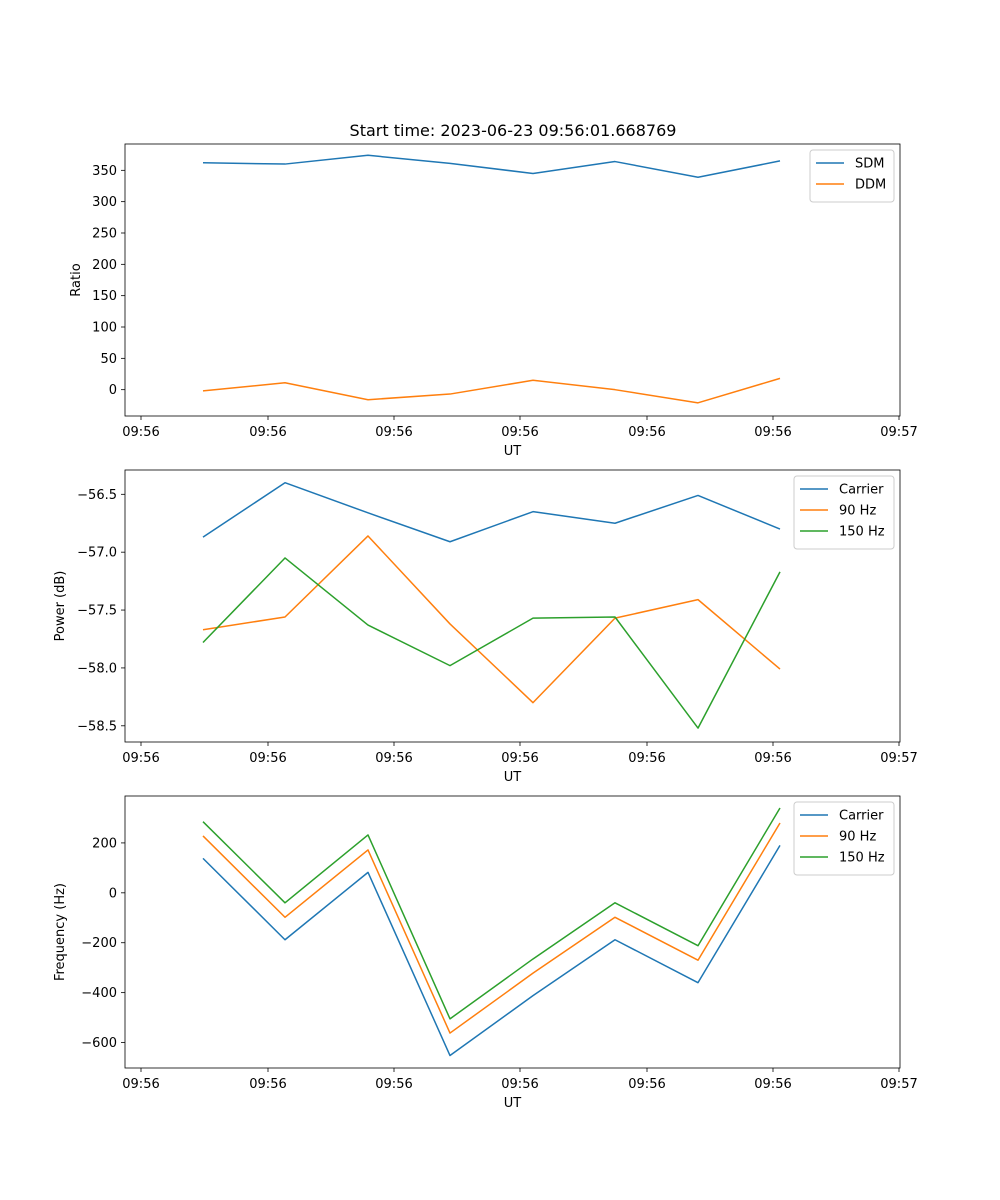 The height and width of the screenshot is (1200, 1000). Describe the element at coordinates (97, 668) in the screenshot. I see `y-tick-label: −58.0` at that location.